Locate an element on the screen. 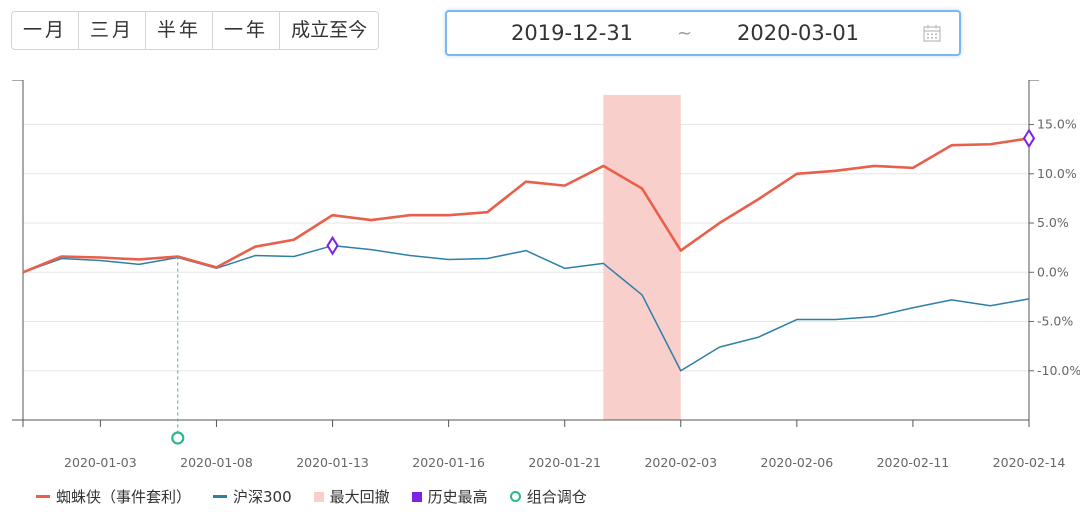 This screenshot has height=512, width=1080. legend-label-fund: 蜘蛛侠（事件套利） is located at coordinates (124, 497).